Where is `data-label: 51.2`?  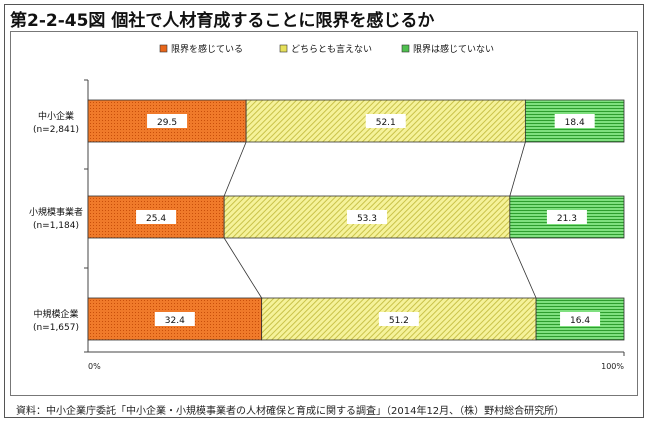 data-label: 51.2 is located at coordinates (399, 321).